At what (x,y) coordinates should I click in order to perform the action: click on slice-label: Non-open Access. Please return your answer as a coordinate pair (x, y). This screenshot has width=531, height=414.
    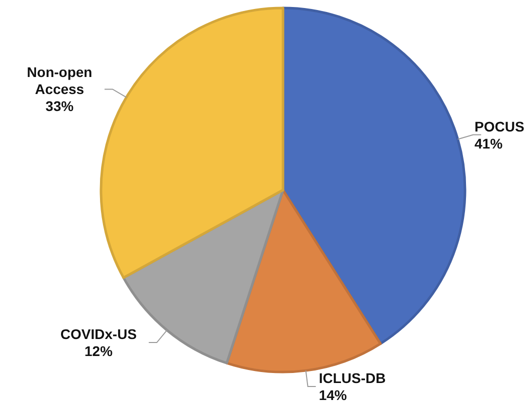
    Looking at the image, I should click on (59, 81).